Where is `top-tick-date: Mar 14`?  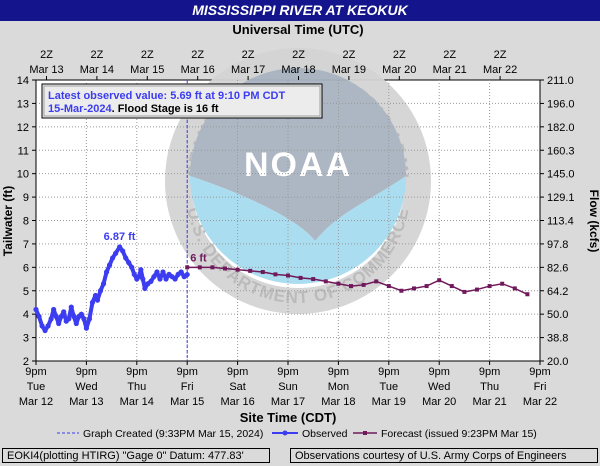
top-tick-date: Mar 14 is located at coordinates (97, 70).